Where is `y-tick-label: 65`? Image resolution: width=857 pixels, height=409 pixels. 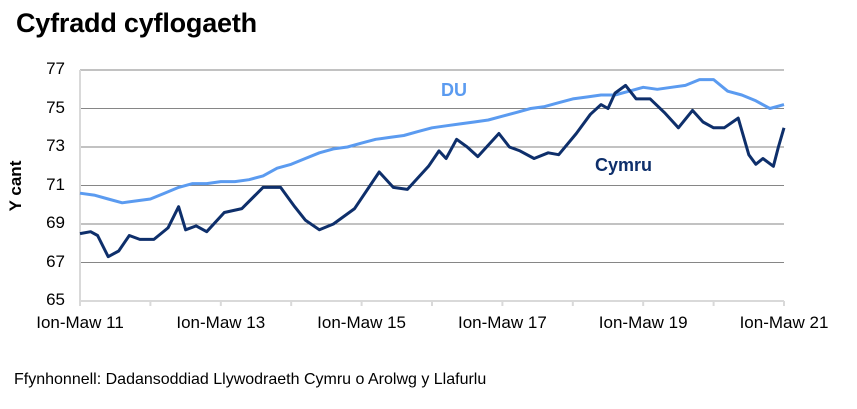
y-tick-label: 65 is located at coordinates (55, 299).